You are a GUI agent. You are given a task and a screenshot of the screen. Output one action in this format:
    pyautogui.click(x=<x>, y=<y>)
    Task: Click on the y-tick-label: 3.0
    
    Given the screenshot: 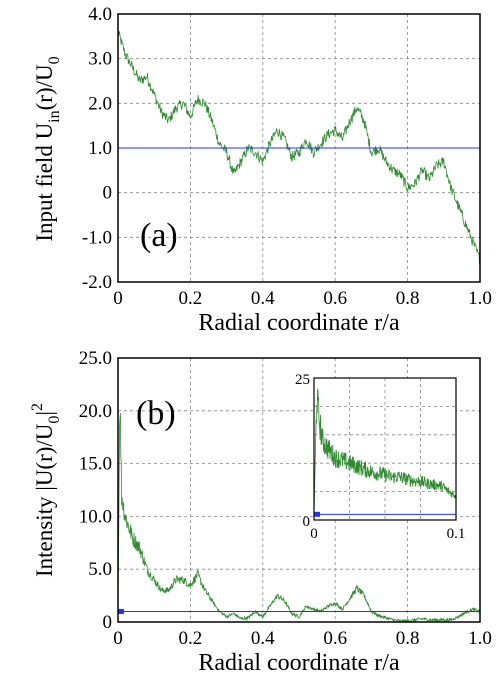 What is the action you would take?
    pyautogui.click(x=100, y=59)
    